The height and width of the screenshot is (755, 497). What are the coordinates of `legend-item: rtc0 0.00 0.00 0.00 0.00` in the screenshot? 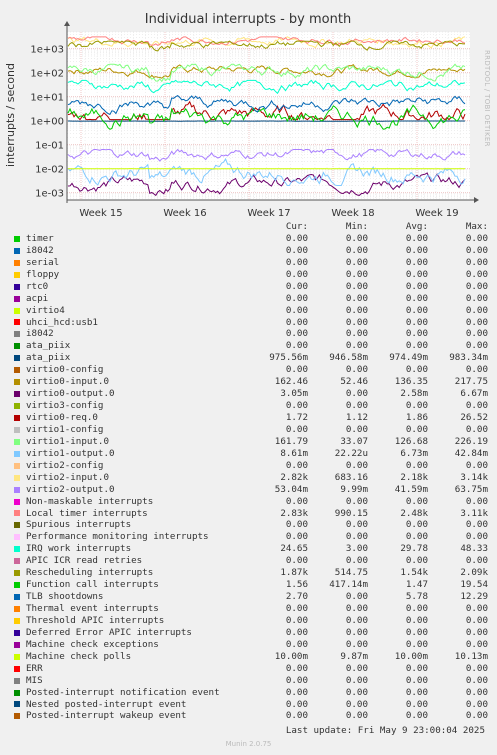 It's located at (248, 287).